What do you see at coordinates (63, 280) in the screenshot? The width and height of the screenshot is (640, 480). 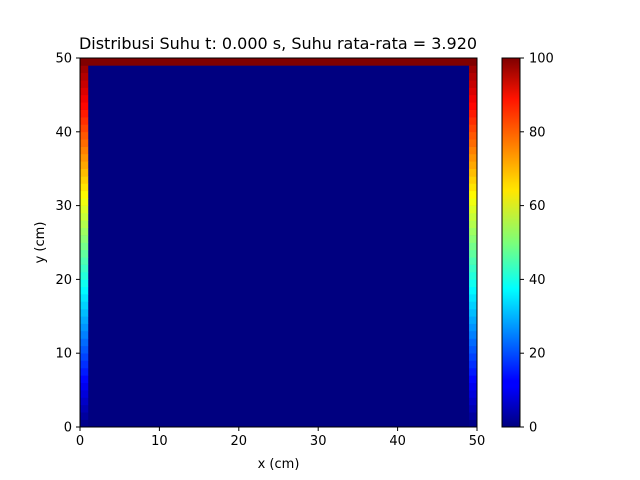 I see `y-tick-label: 20` at bounding box center [63, 280].